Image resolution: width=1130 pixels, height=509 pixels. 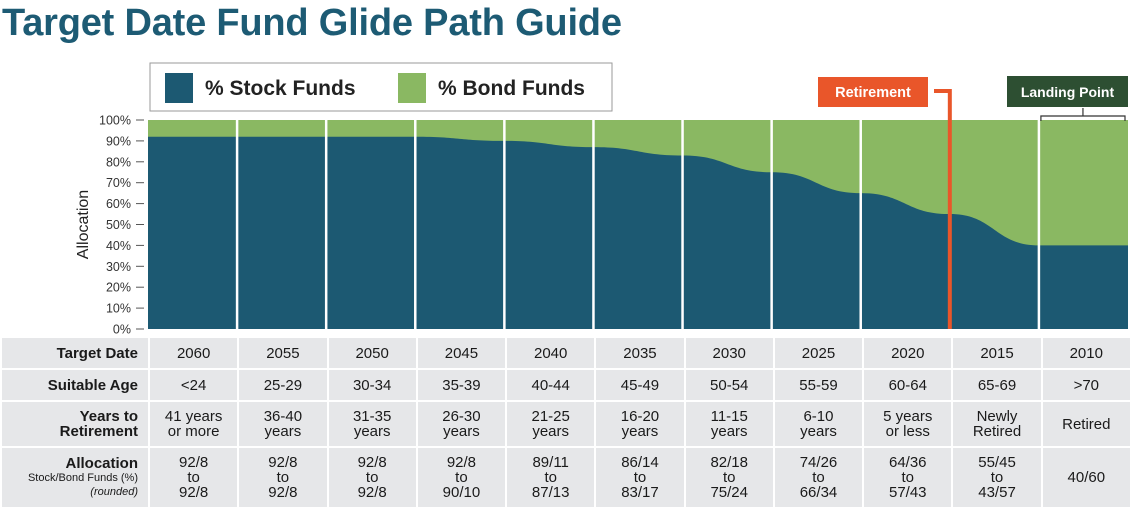 I want to click on landing-point-bracket, so click(x=1083, y=114).